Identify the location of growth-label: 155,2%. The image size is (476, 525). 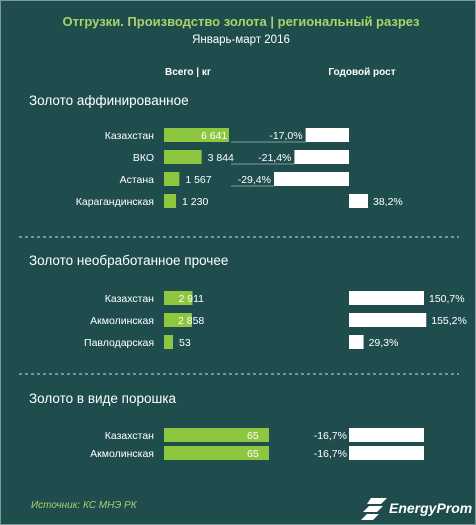
(449, 321).